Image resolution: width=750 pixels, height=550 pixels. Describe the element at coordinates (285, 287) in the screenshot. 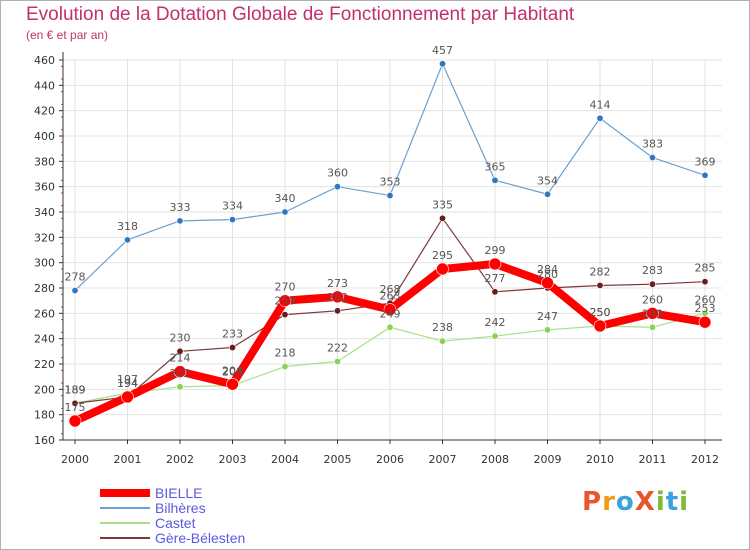

I see `data-label-bielle: 270` at that location.